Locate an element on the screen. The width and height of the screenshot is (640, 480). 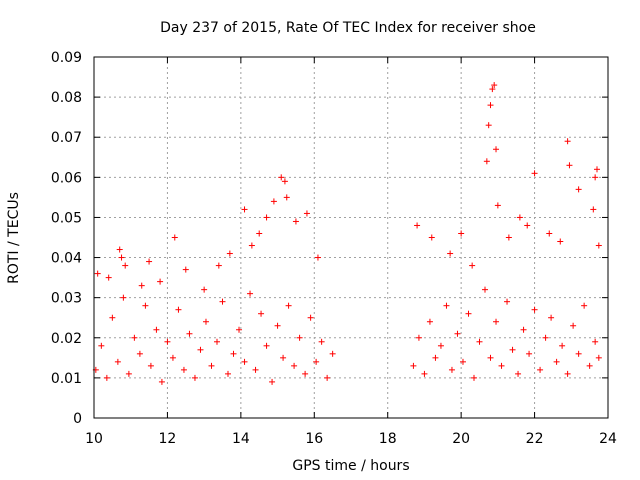
x-tick-label: 14 is located at coordinates (241, 439).